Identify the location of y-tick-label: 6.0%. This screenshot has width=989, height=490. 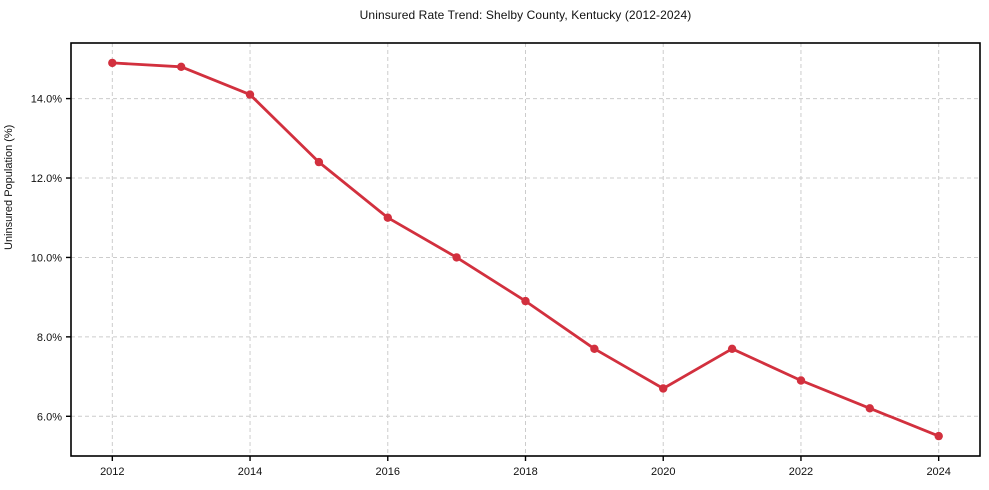
(49, 417).